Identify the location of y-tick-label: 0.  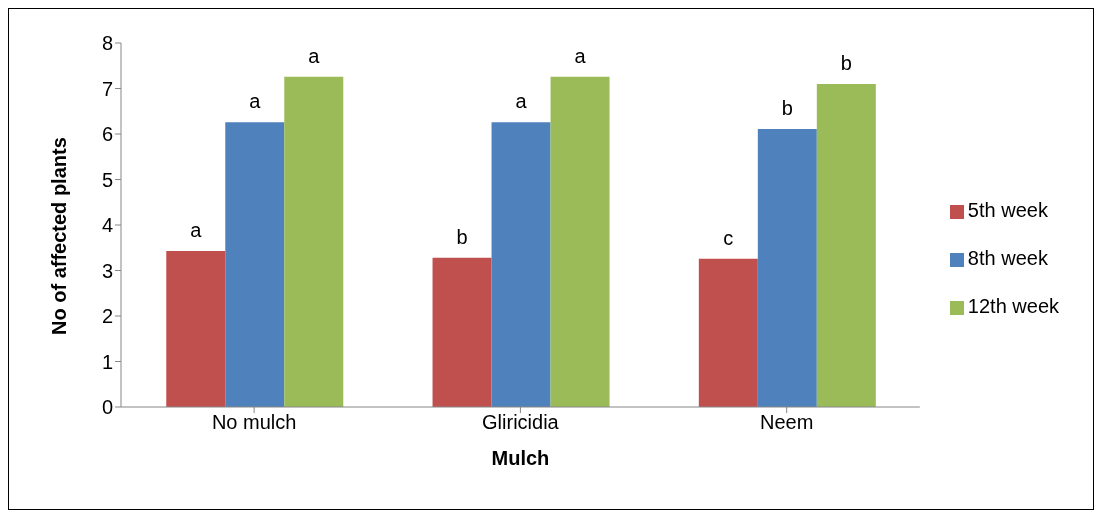
(107, 407).